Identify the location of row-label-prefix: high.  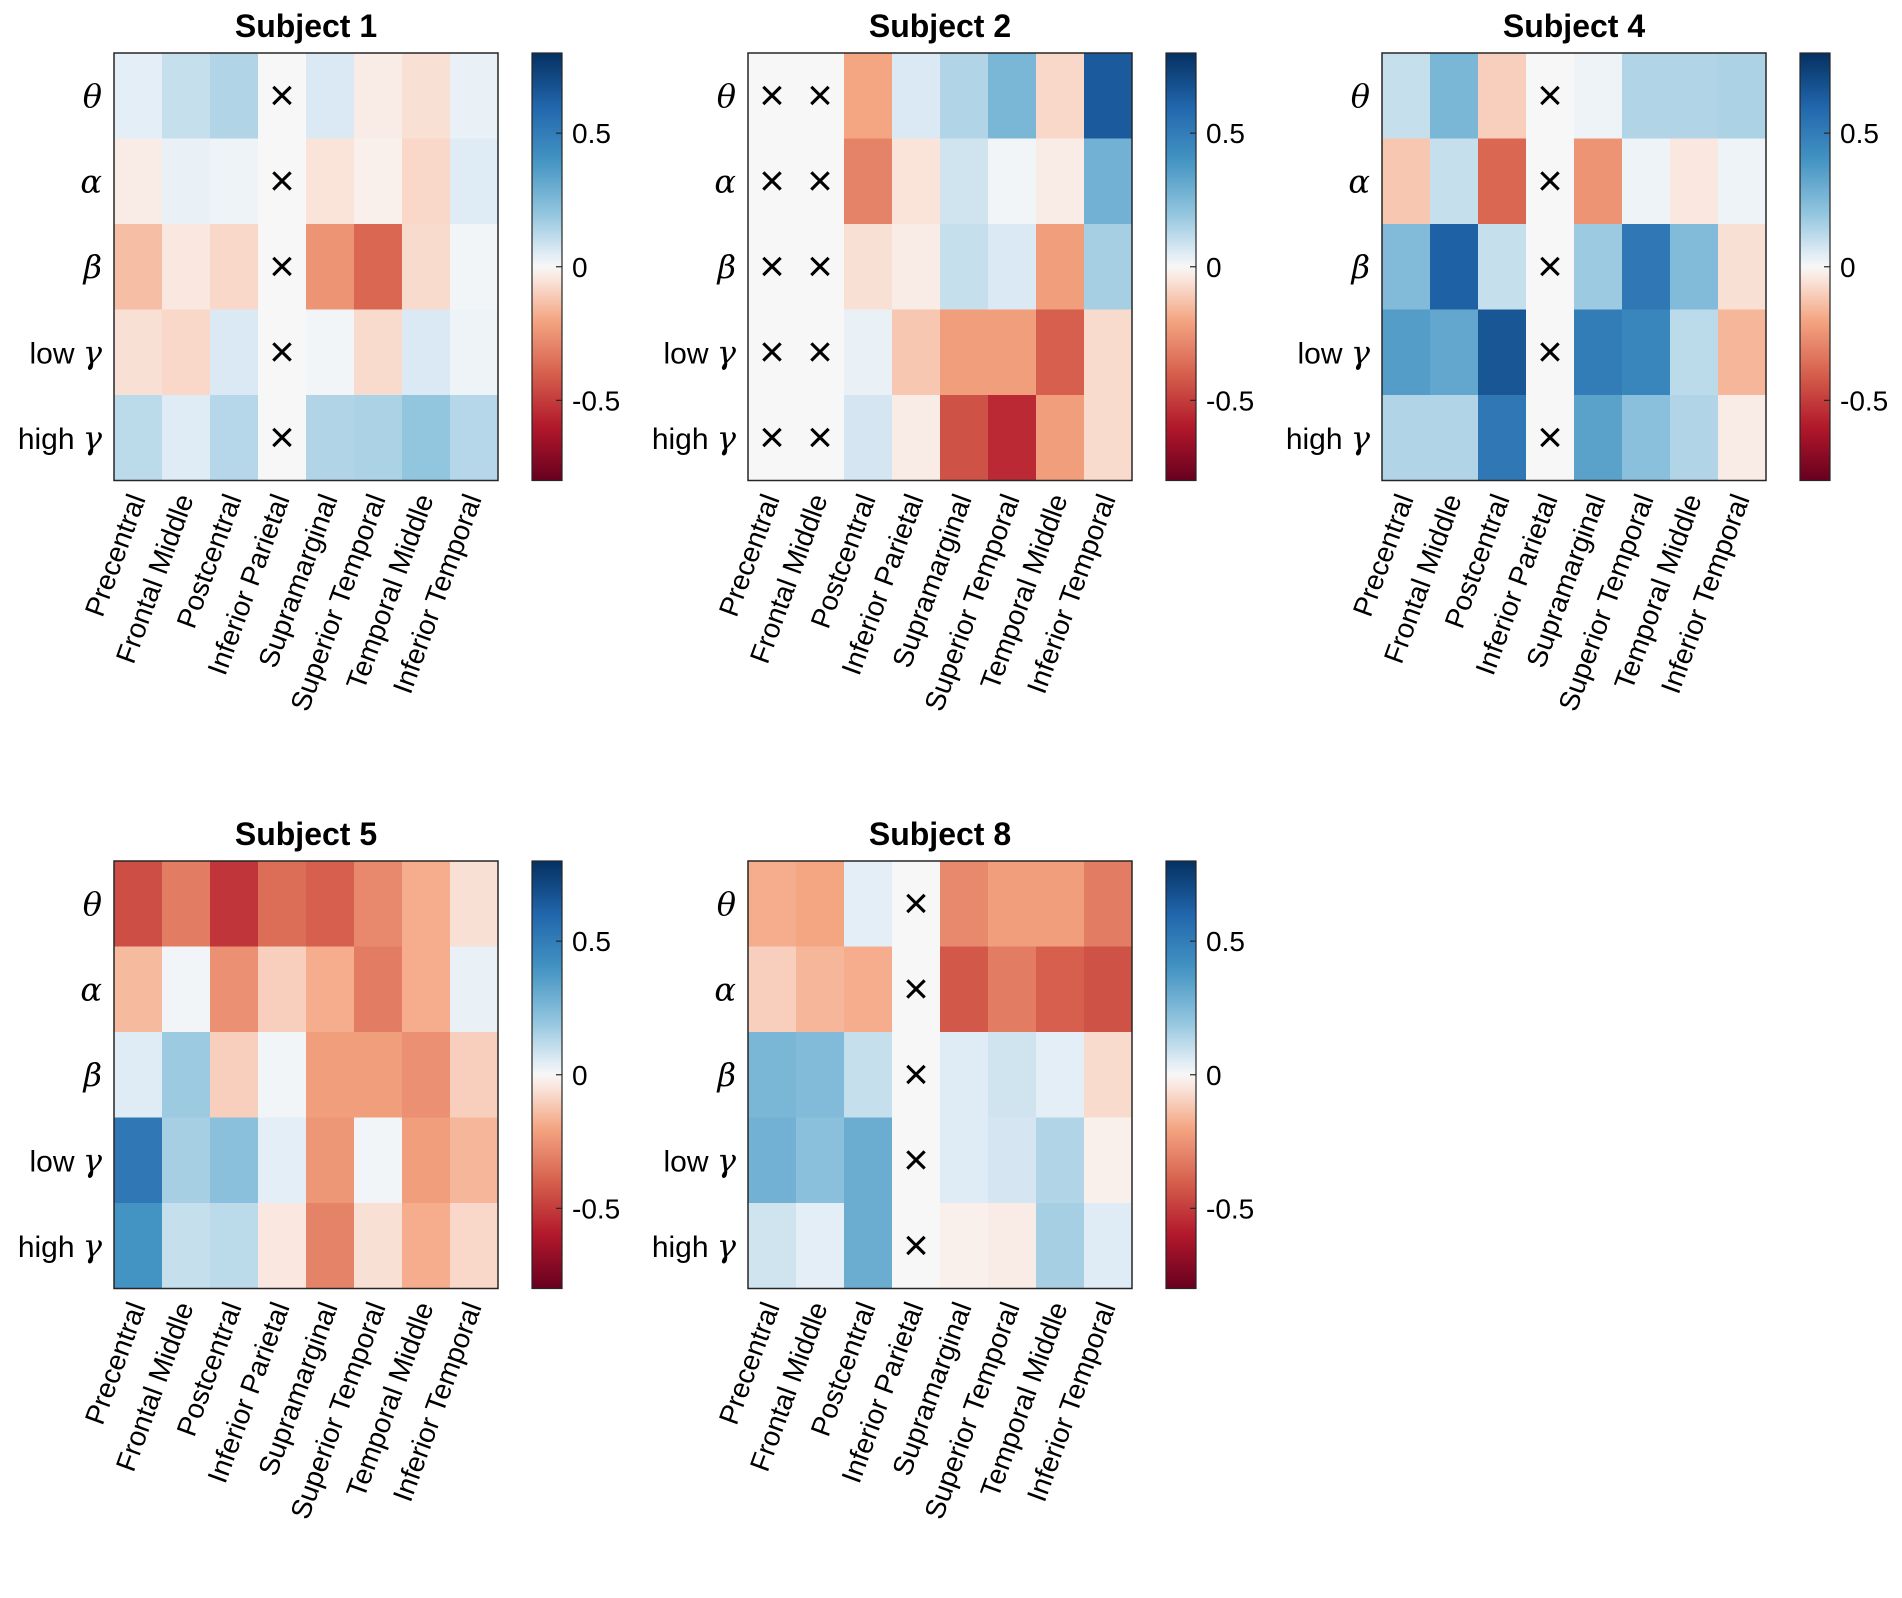
(1318, 439).